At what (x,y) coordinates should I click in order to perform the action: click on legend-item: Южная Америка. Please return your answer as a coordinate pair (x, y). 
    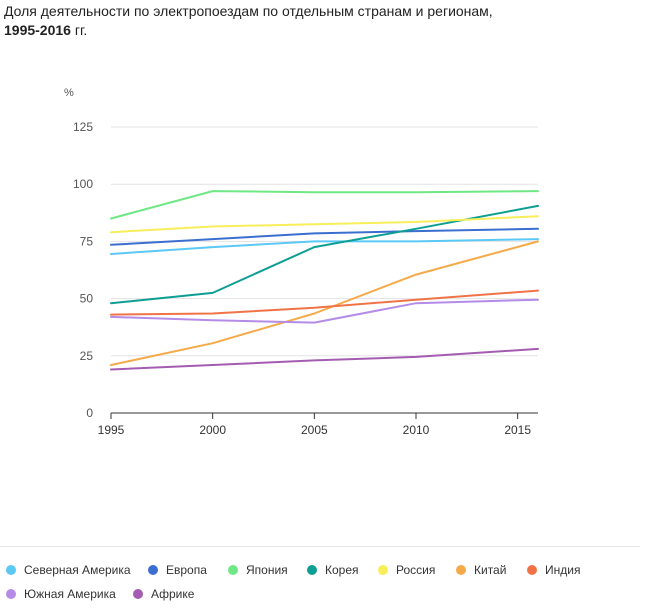
    Looking at the image, I should click on (61, 594).